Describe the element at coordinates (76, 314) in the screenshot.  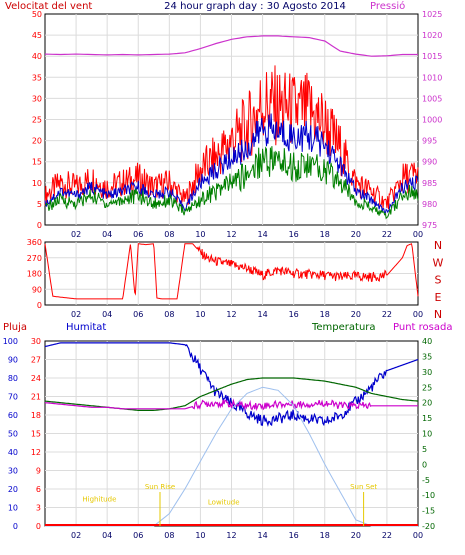
I see `direction-time-tick: 02` at that location.